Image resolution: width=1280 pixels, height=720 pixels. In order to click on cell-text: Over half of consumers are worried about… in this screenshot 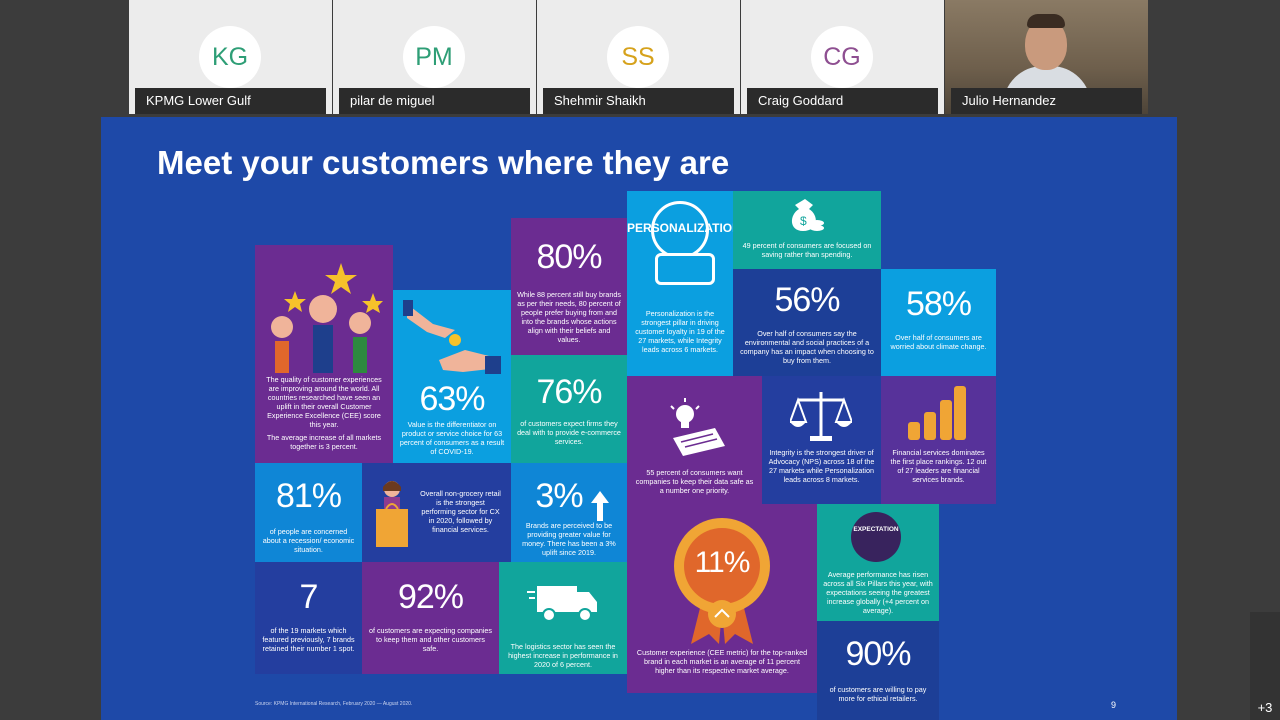, I will do `click(938, 342)`.